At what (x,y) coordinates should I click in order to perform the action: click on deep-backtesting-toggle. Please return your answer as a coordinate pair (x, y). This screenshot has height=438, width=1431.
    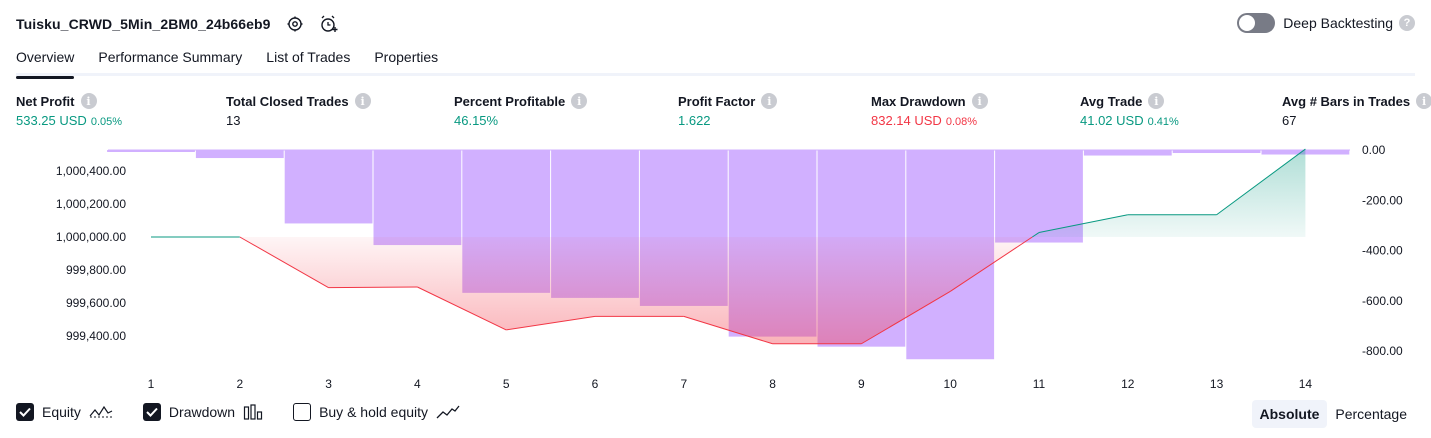
    Looking at the image, I should click on (1256, 23).